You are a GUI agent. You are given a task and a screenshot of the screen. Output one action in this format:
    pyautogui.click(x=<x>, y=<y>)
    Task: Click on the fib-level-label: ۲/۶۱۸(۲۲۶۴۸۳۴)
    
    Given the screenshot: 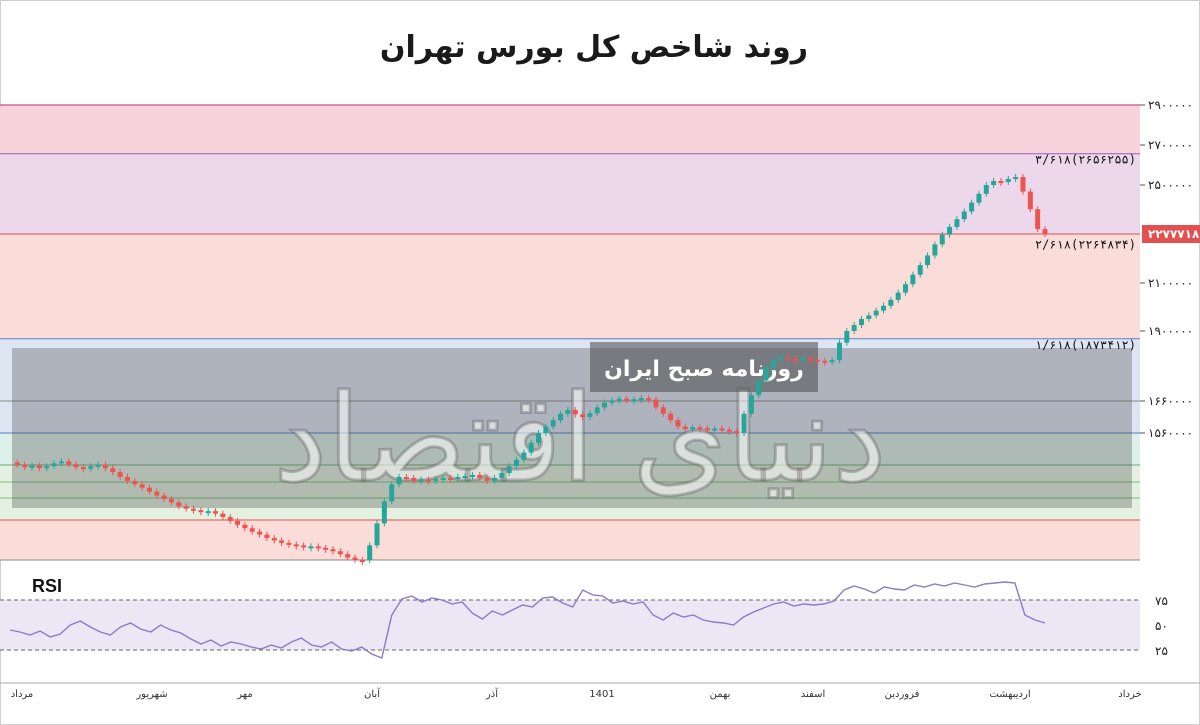 What is the action you would take?
    pyautogui.click(x=1085, y=245)
    